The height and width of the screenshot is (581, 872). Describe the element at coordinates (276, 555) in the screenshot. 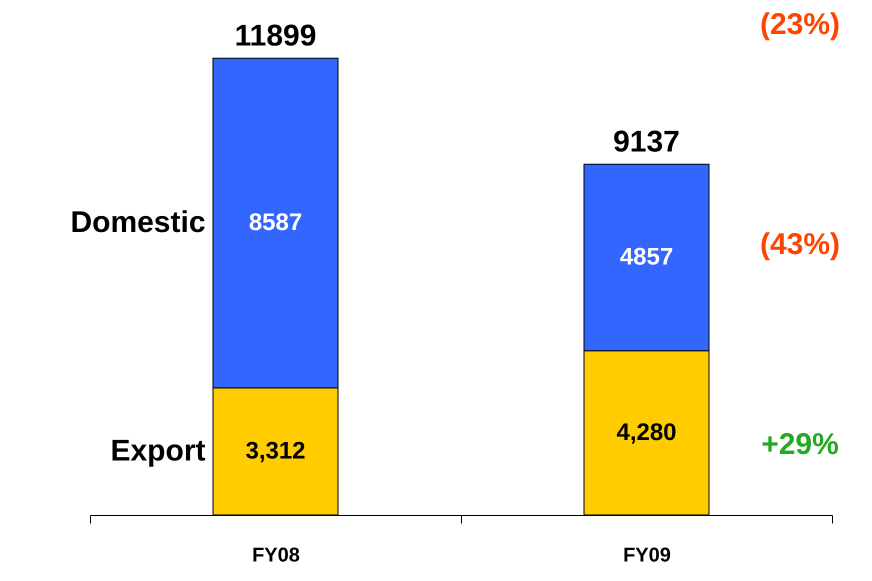

I see `x-tick-label: FY08` at that location.